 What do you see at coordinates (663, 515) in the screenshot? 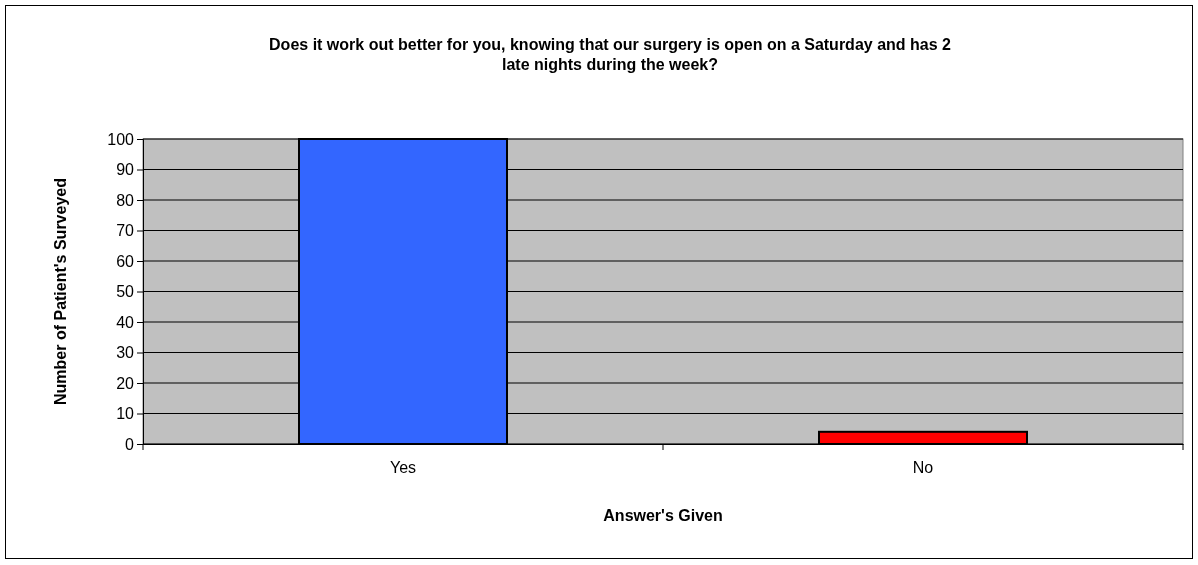
I see `x-axis-title: Answer's Given` at bounding box center [663, 515].